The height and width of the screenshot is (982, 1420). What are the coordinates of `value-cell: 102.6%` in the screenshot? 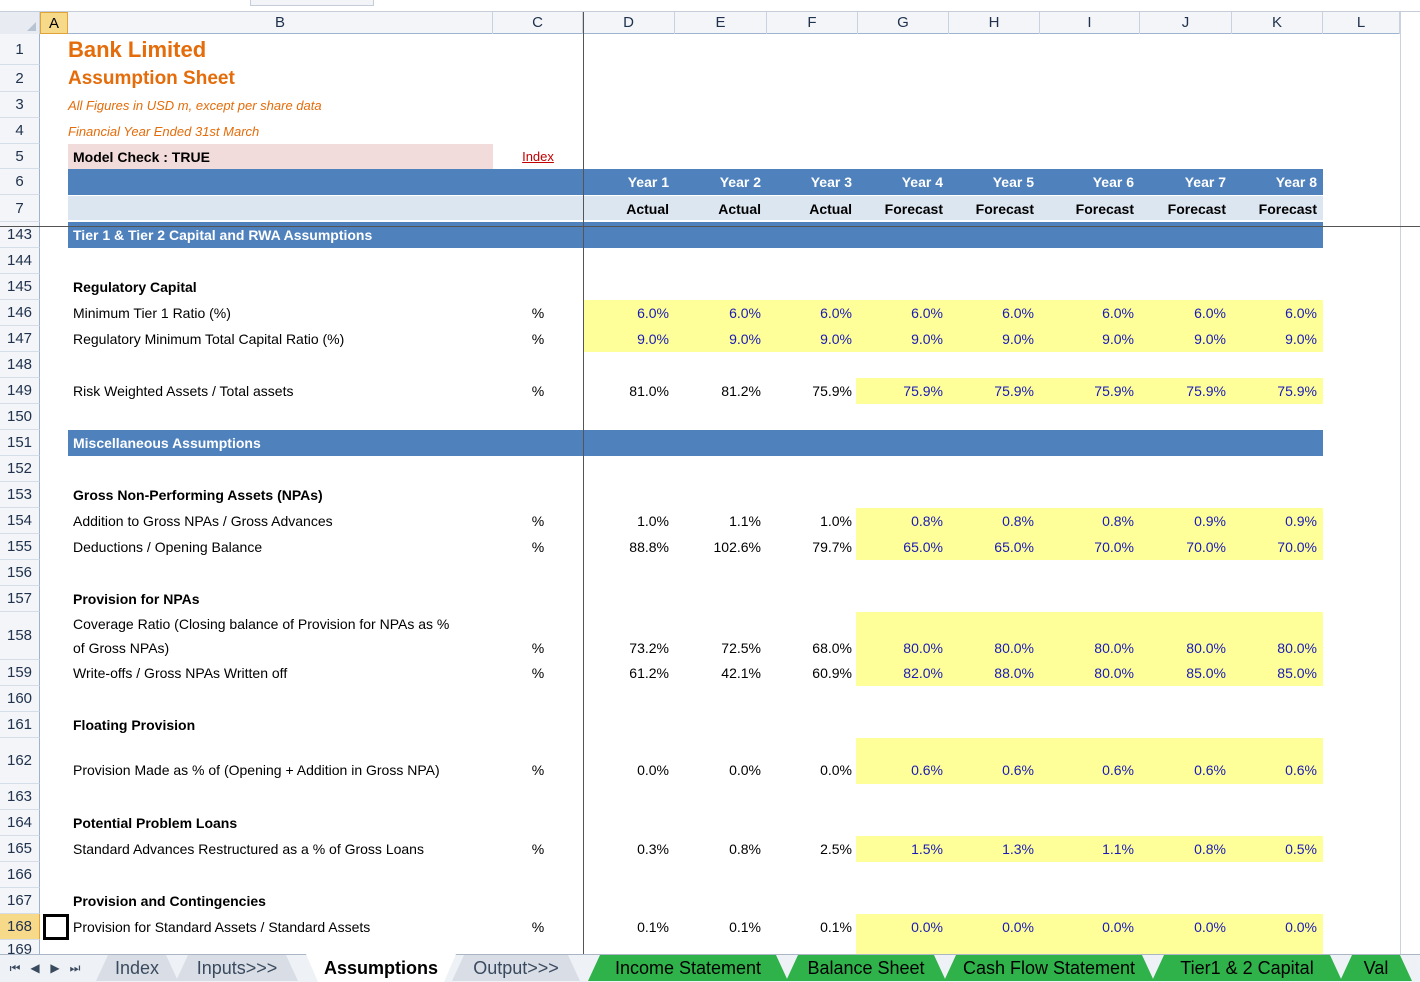 It's located at (737, 547).